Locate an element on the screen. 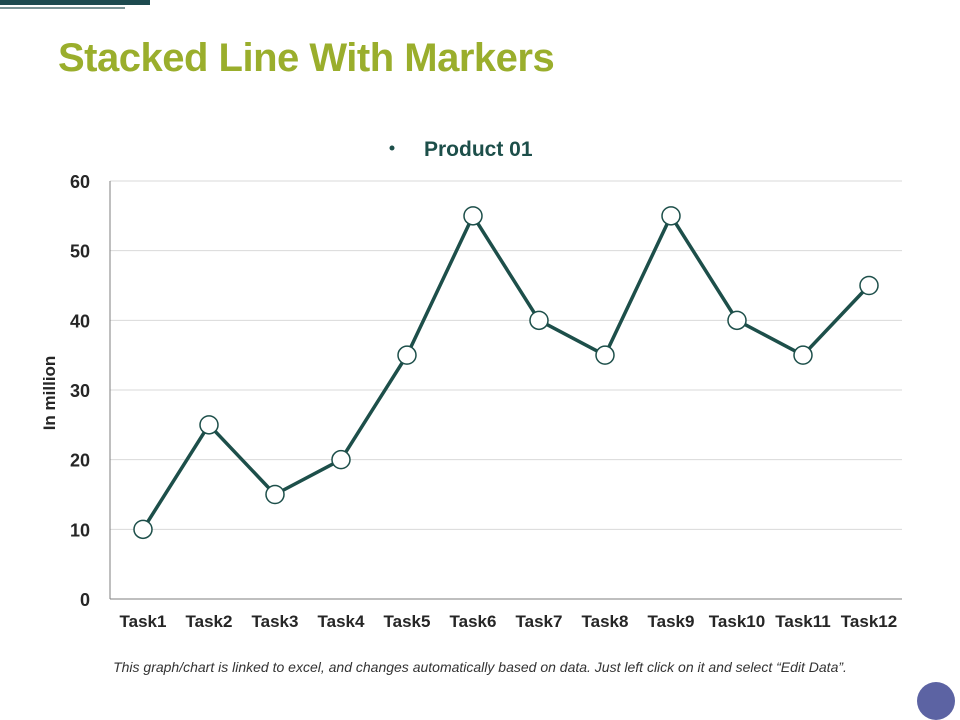  y-tick-label: 30 is located at coordinates (80, 391).